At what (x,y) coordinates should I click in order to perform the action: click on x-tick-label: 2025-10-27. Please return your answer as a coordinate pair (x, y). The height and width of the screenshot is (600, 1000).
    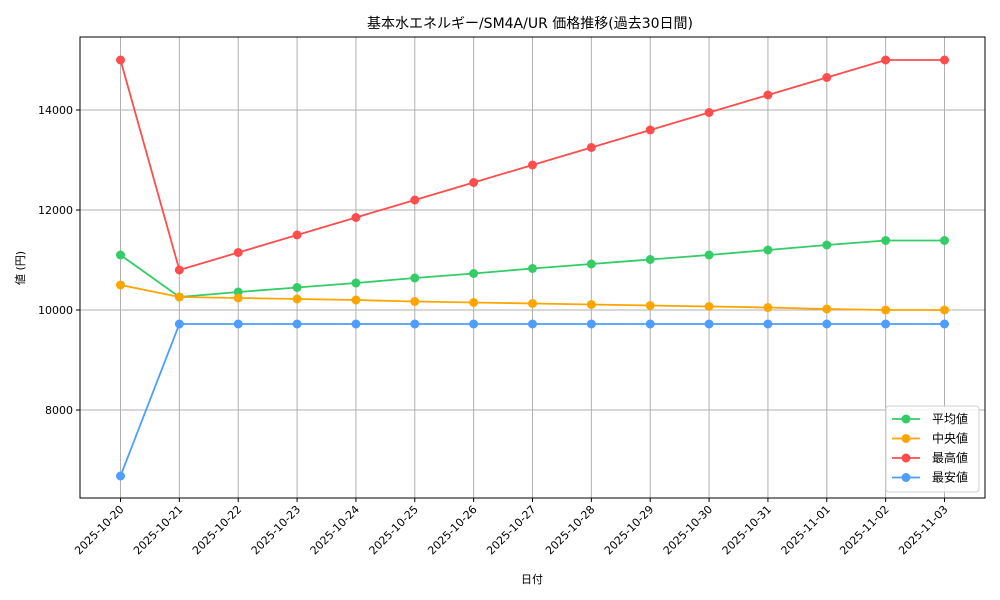
    Looking at the image, I should click on (511, 530).